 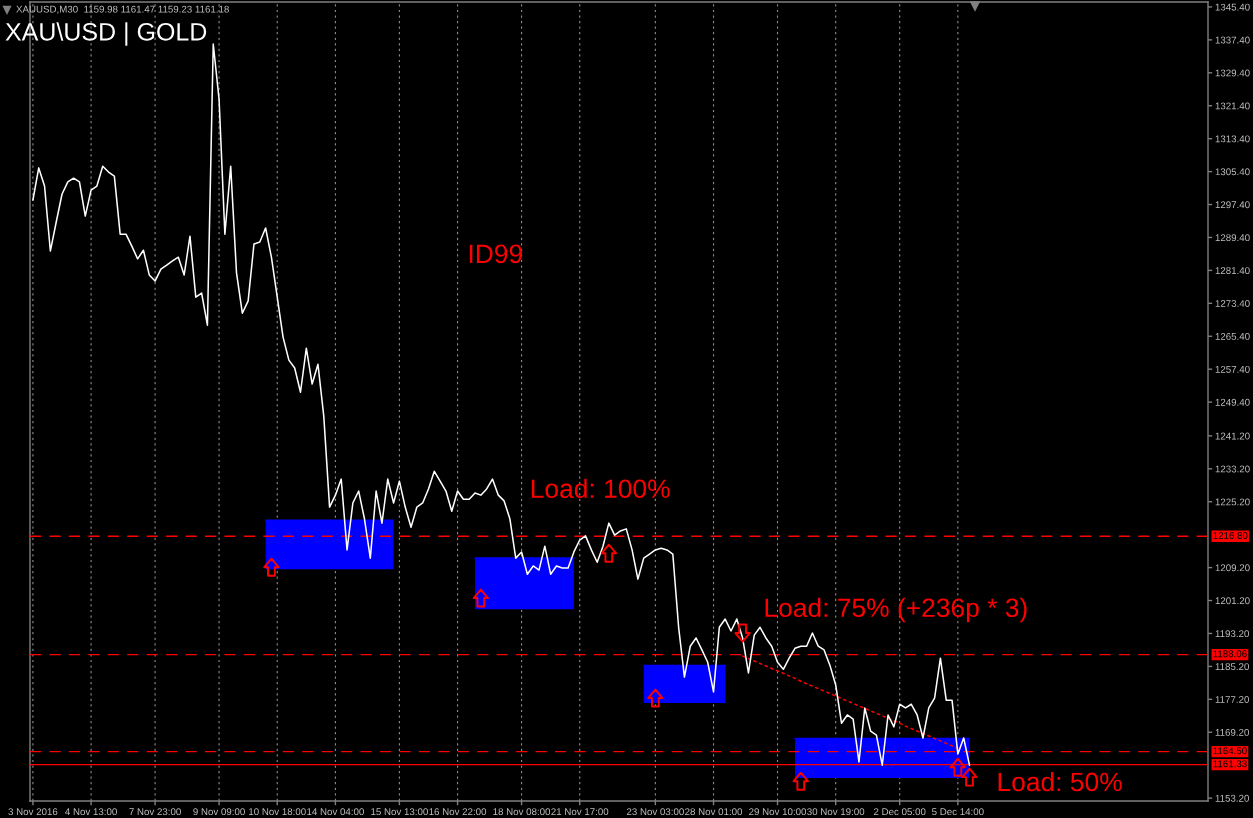 What do you see at coordinates (1230, 764) in the screenshot?
I see `ref-line-label: 1161.33` at bounding box center [1230, 764].